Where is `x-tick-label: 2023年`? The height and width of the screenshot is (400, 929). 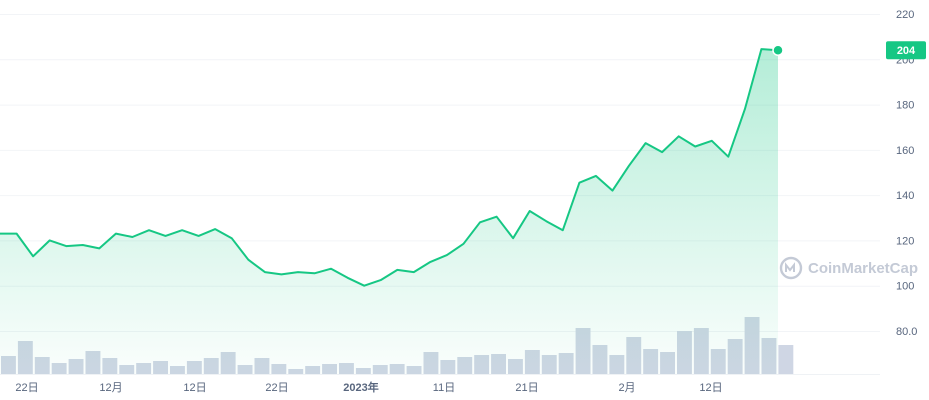 x-tick-label: 2023年 is located at coordinates (360, 387).